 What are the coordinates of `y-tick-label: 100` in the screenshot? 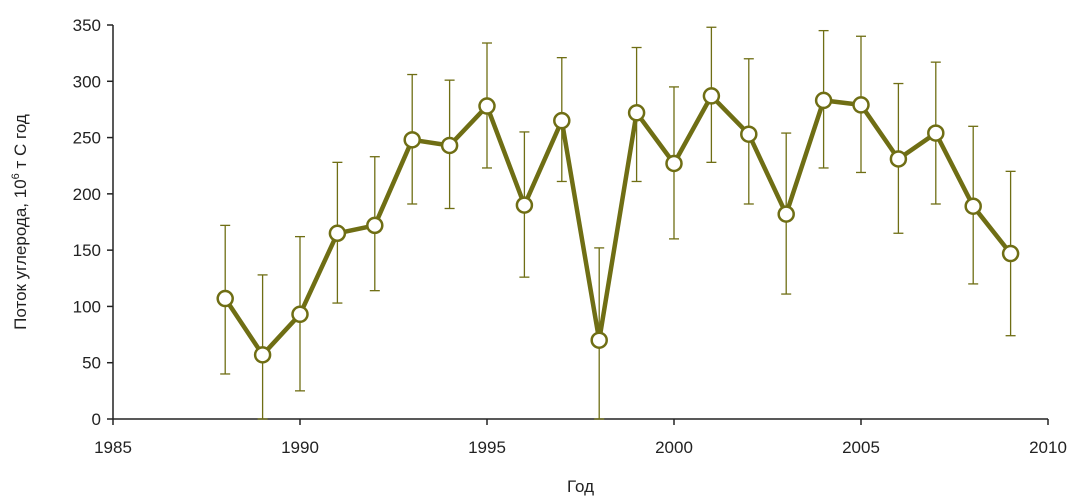 It's located at (87, 306).